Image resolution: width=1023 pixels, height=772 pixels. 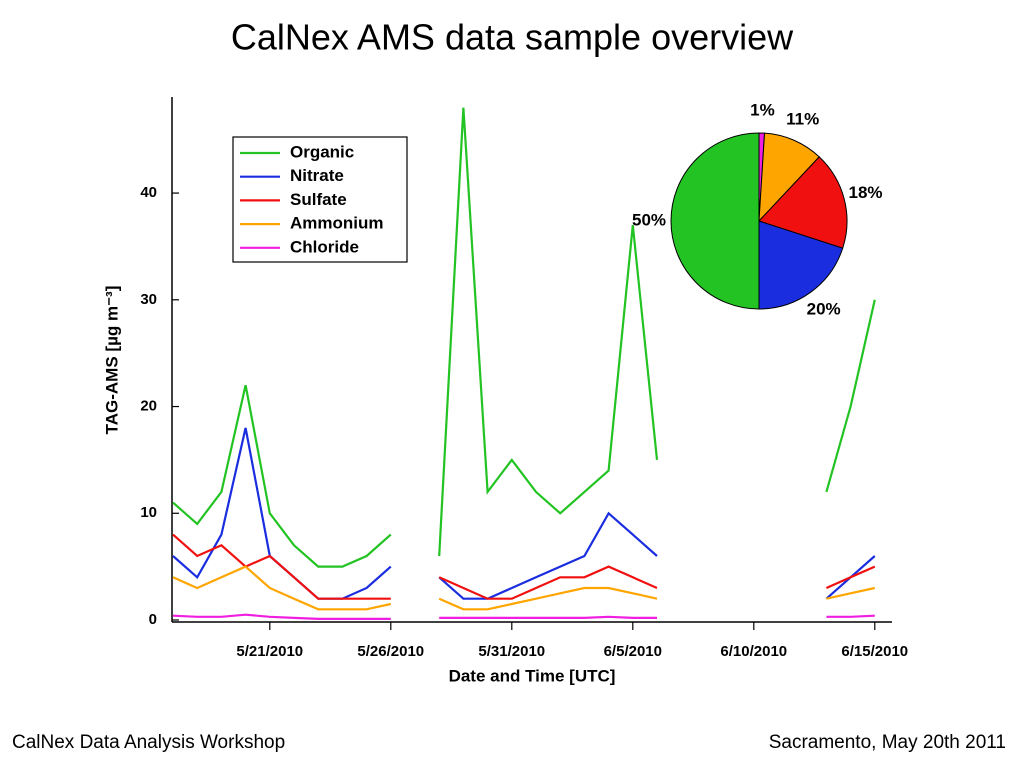 I want to click on y-tick-label: 0, so click(x=153, y=619).